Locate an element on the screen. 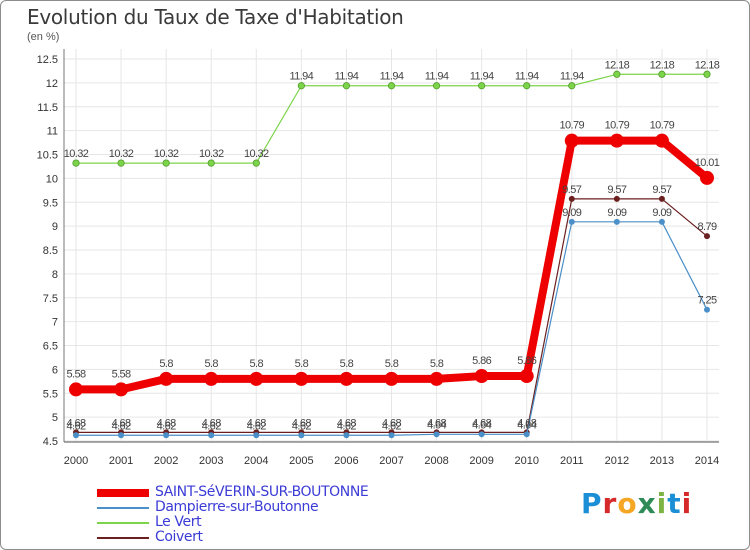 The width and height of the screenshot is (750, 550). legend-label: Dampierre-sur-Boutonne is located at coordinates (237, 507).